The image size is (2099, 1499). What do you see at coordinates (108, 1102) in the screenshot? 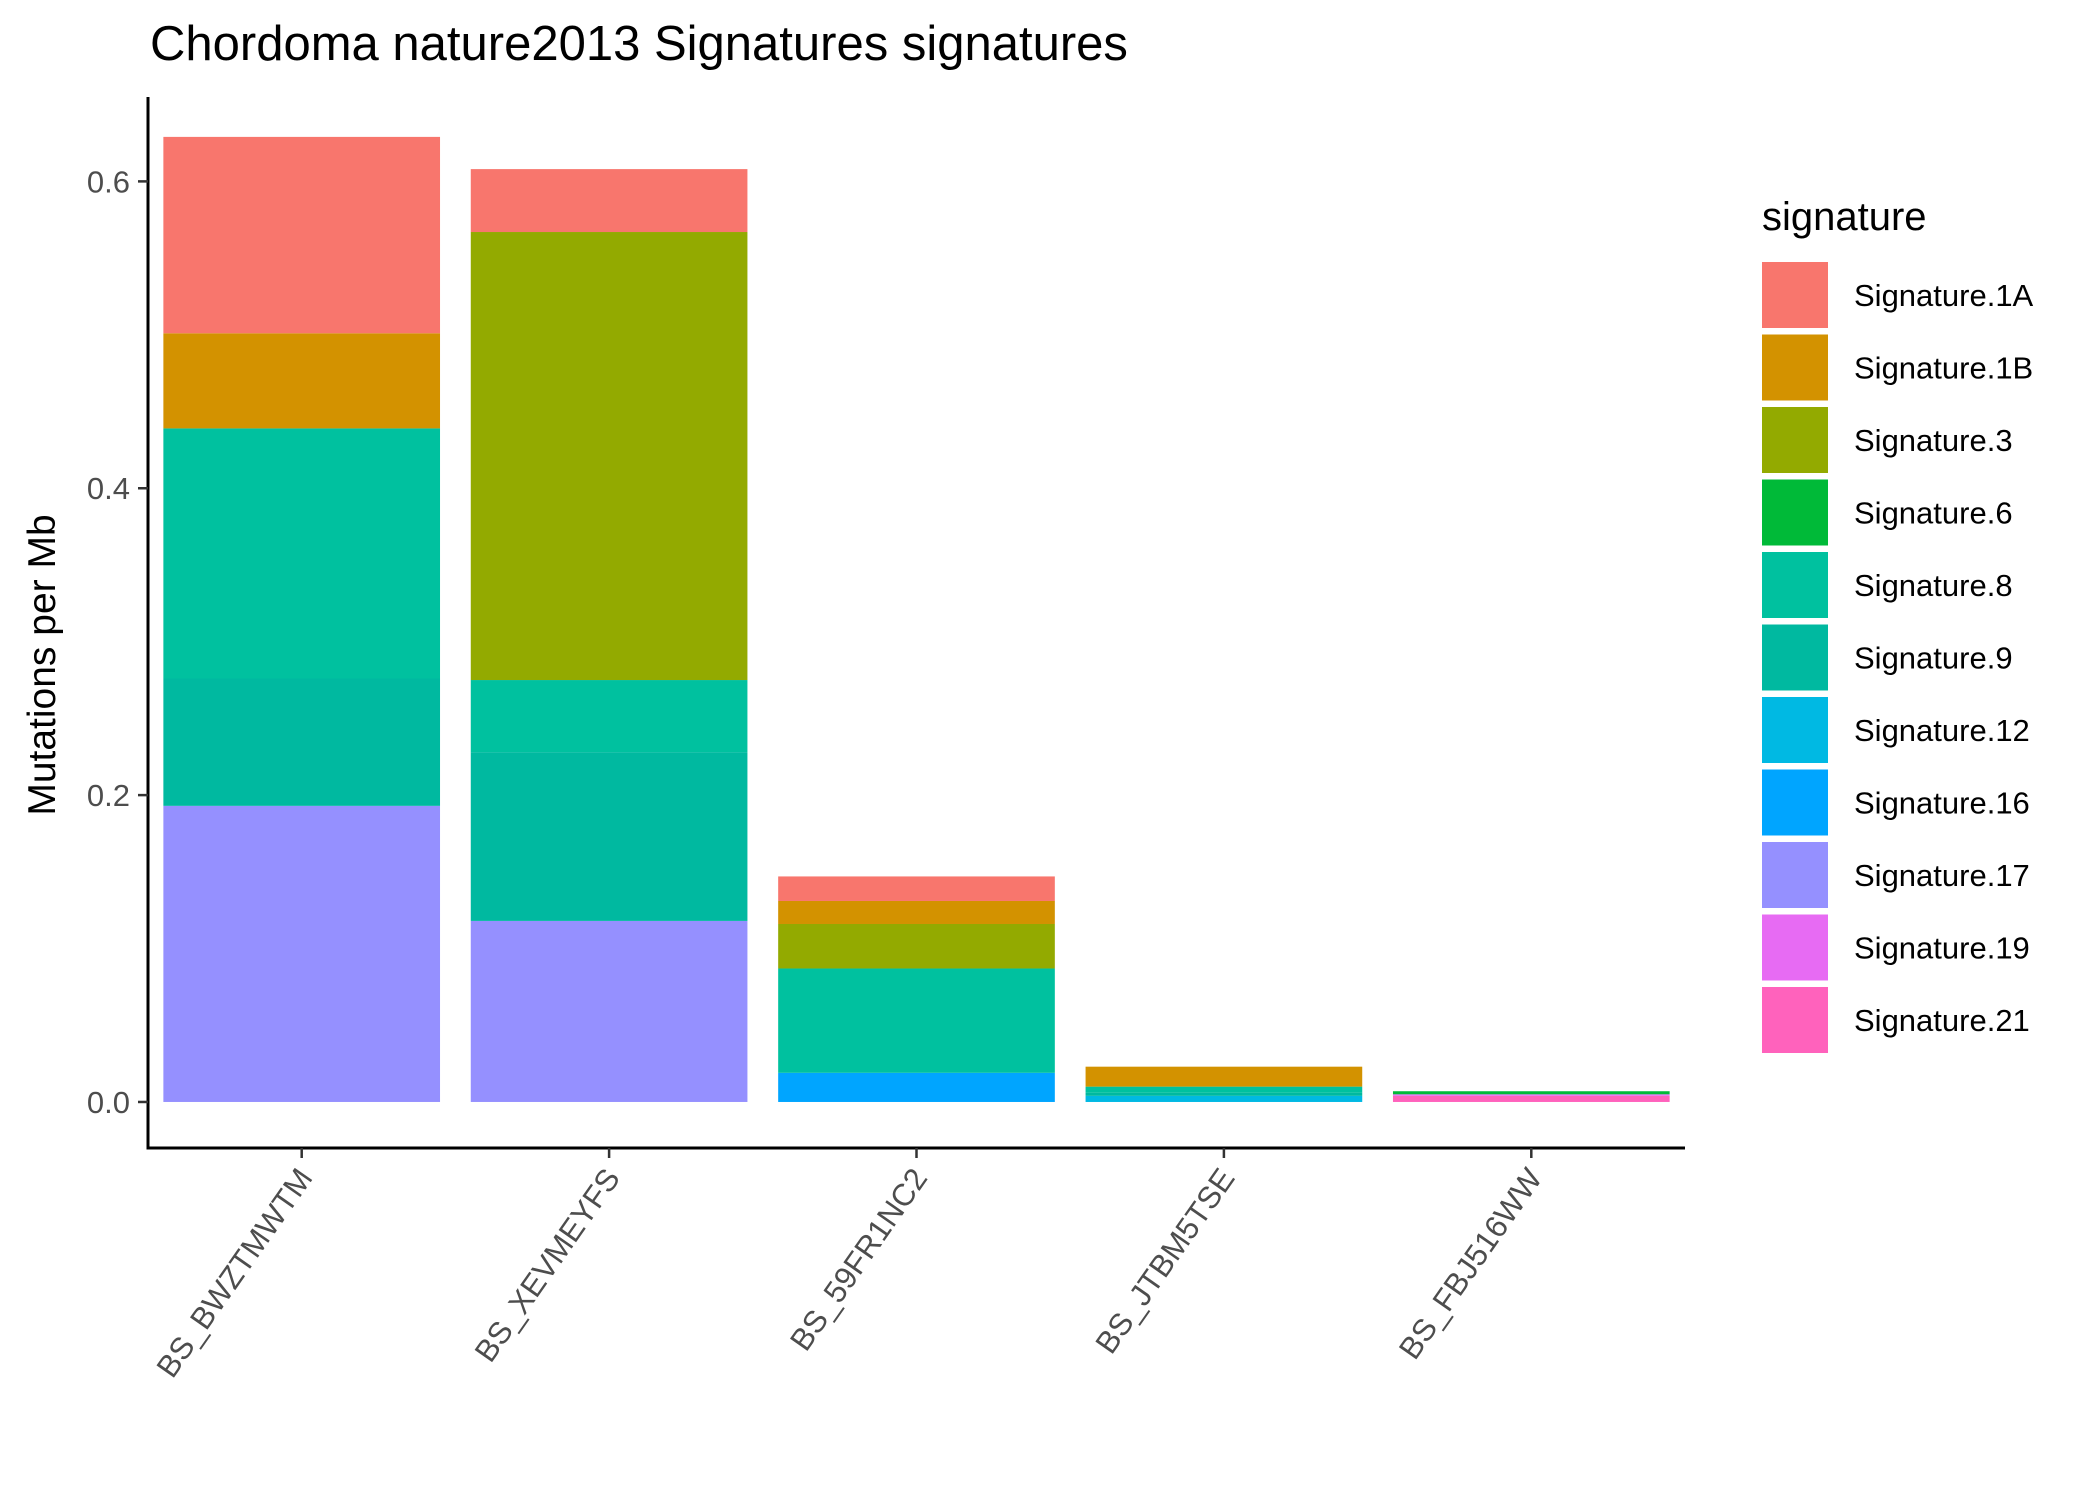
I see `y-tick-label: 0.0` at bounding box center [108, 1102].